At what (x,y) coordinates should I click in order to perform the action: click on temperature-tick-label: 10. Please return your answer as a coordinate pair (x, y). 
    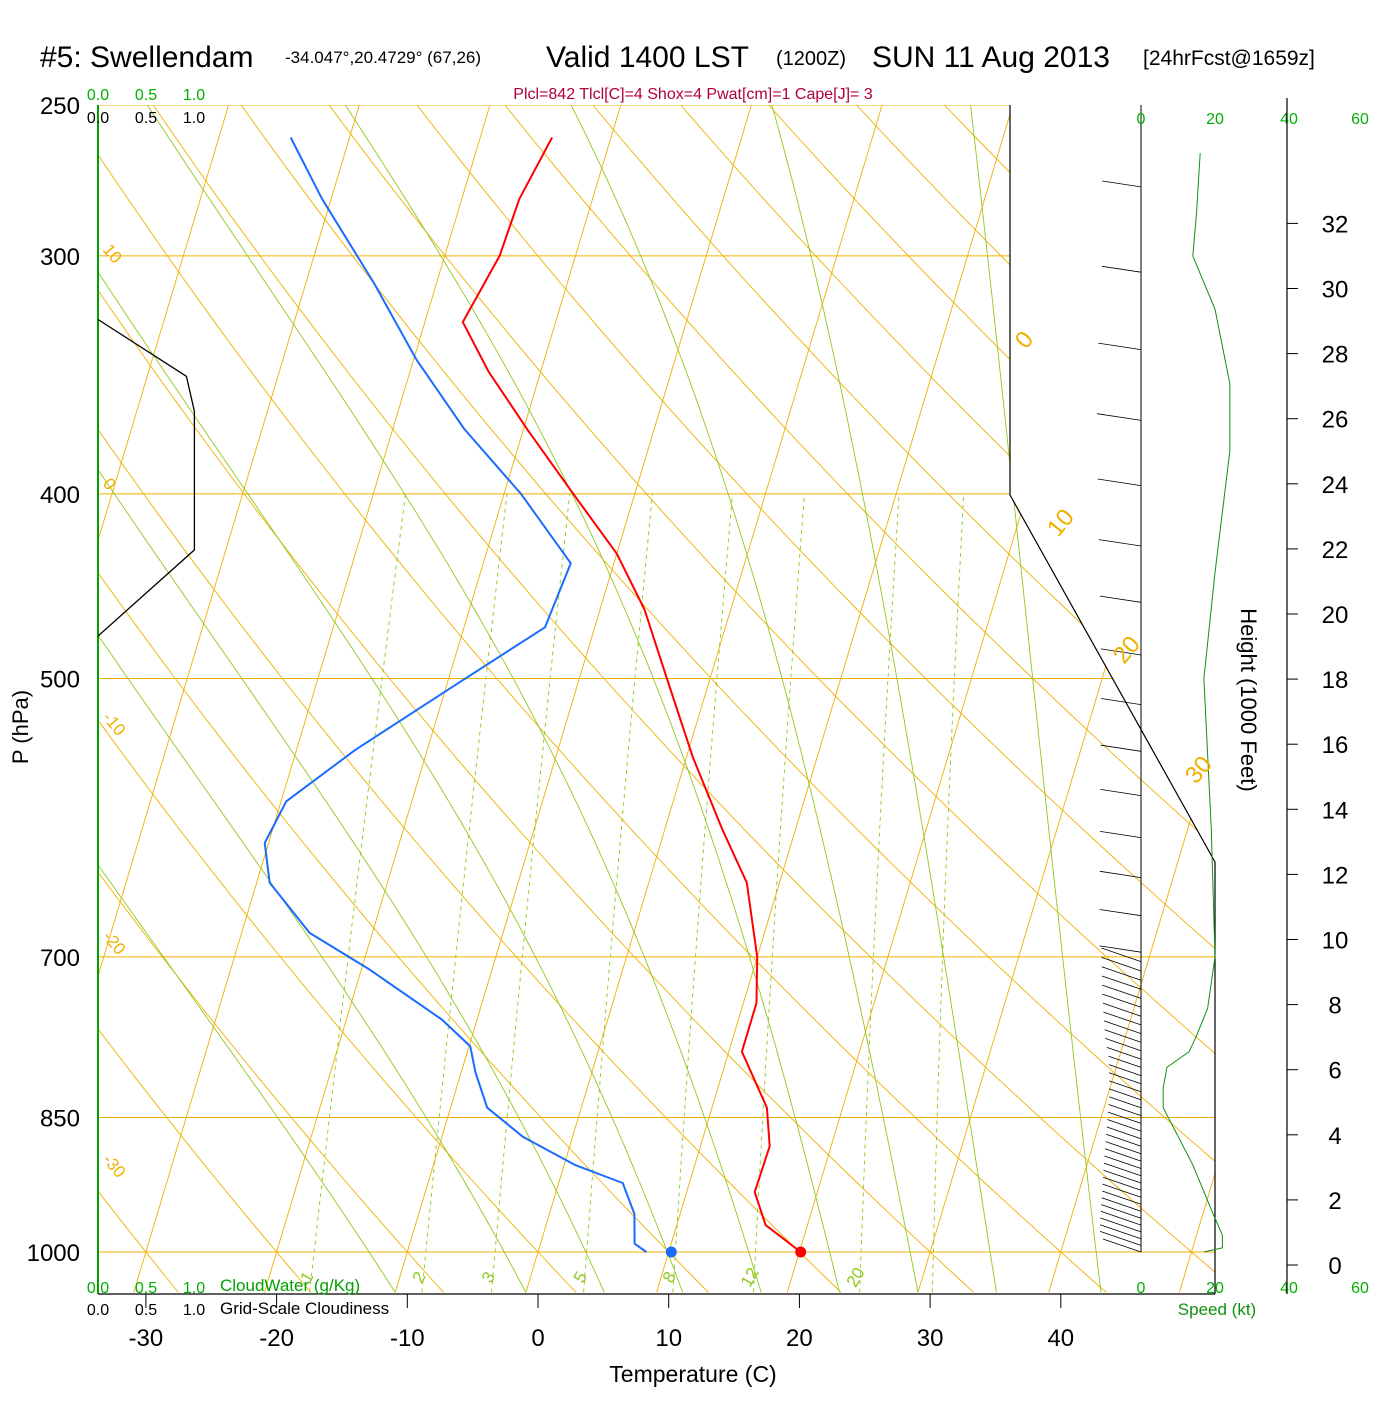
    Looking at the image, I should click on (668, 1338).